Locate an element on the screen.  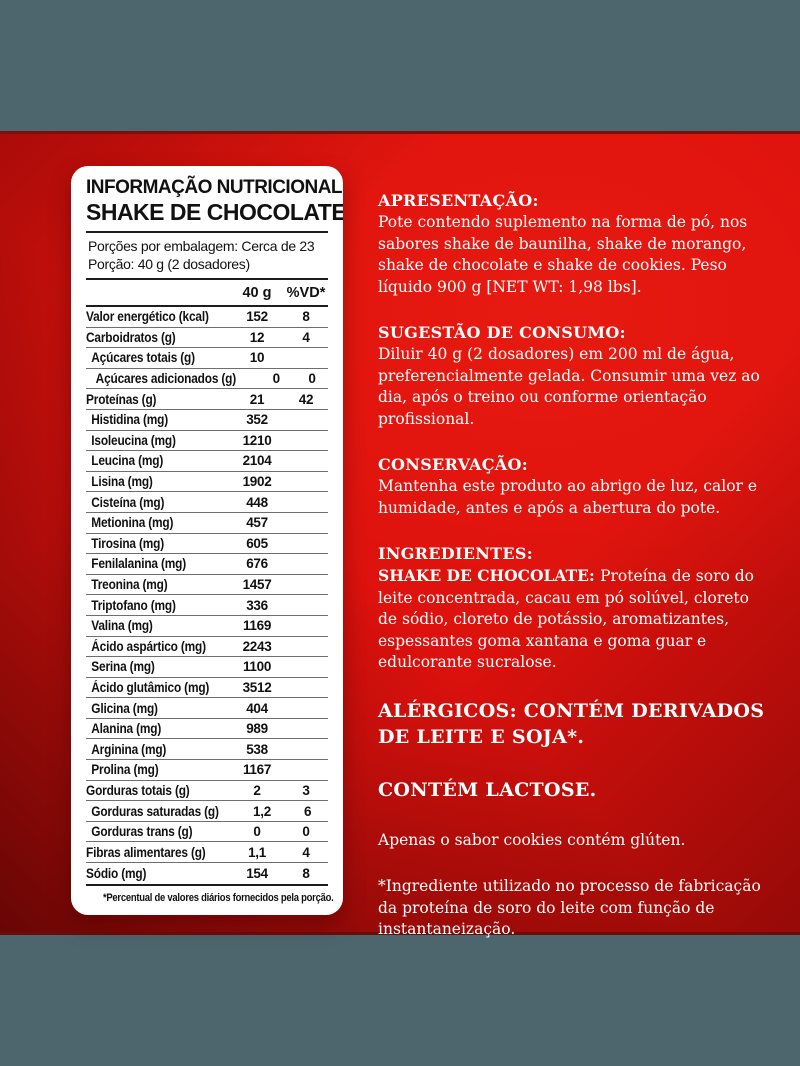
top-gray-band is located at coordinates (400, 65).